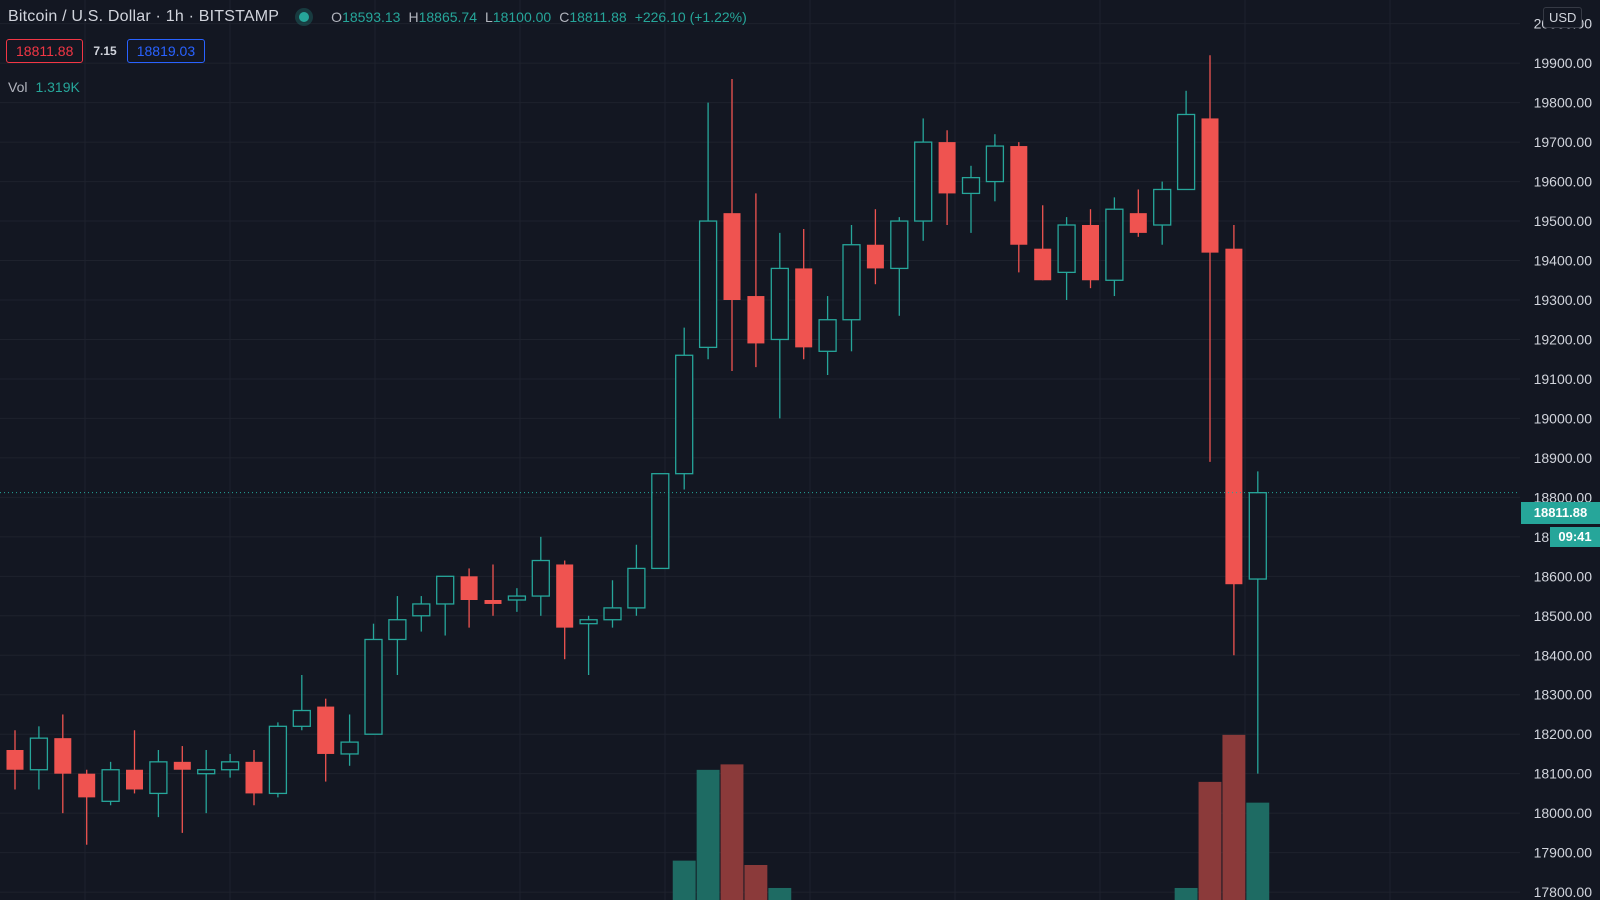  I want to click on price-tick-label: 18900.00, so click(1563, 458).